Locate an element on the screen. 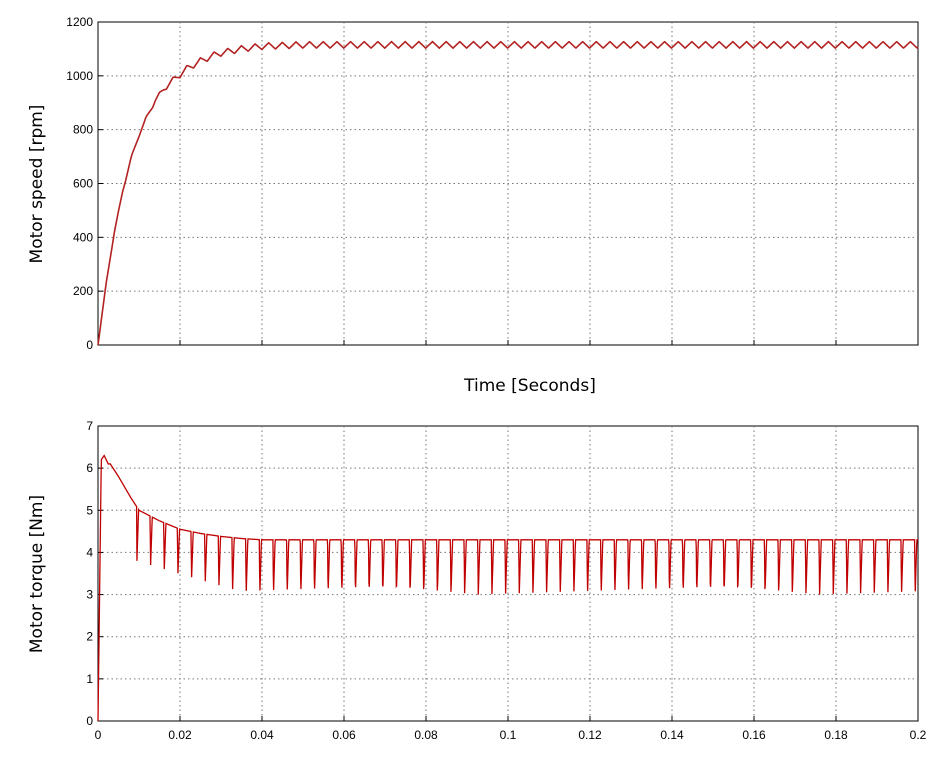 Image resolution: width=943 pixels, height=776 pixels. torque-y-tick-label: 5 is located at coordinates (89, 510).